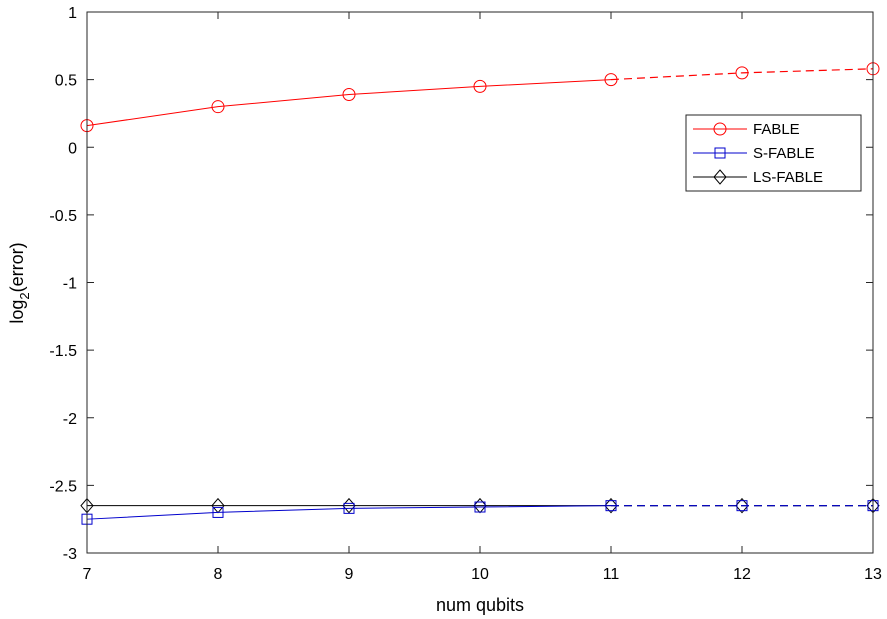  What do you see at coordinates (776, 129) in the screenshot?
I see `legend-label-fable: FABLE` at bounding box center [776, 129].